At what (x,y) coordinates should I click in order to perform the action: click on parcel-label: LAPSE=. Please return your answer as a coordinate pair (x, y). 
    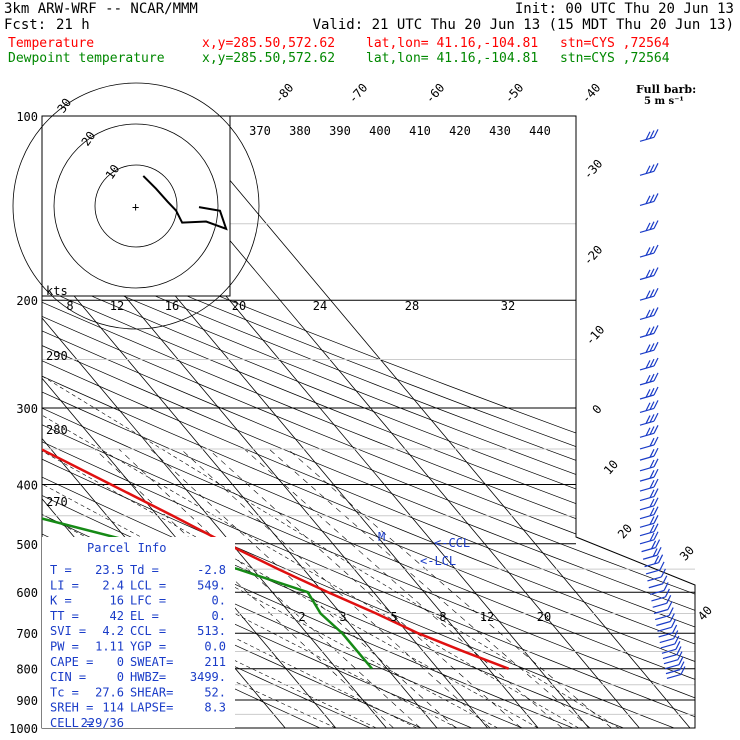
    Looking at the image, I should click on (151, 708).